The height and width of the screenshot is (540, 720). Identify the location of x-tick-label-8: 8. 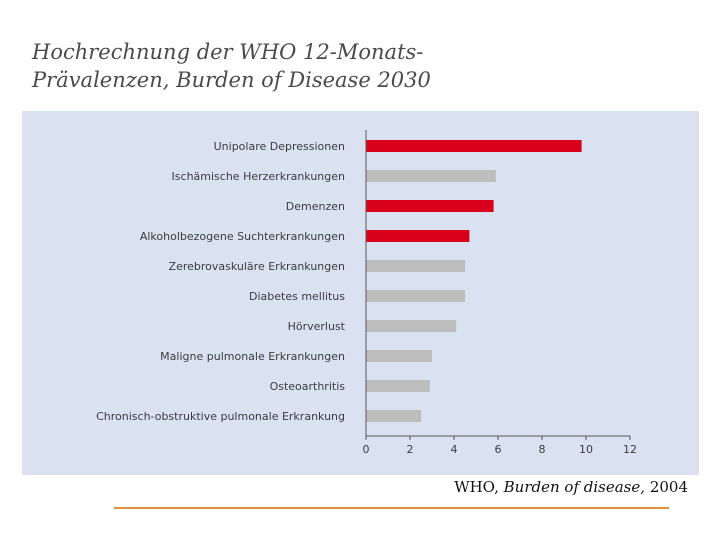
(542, 449).